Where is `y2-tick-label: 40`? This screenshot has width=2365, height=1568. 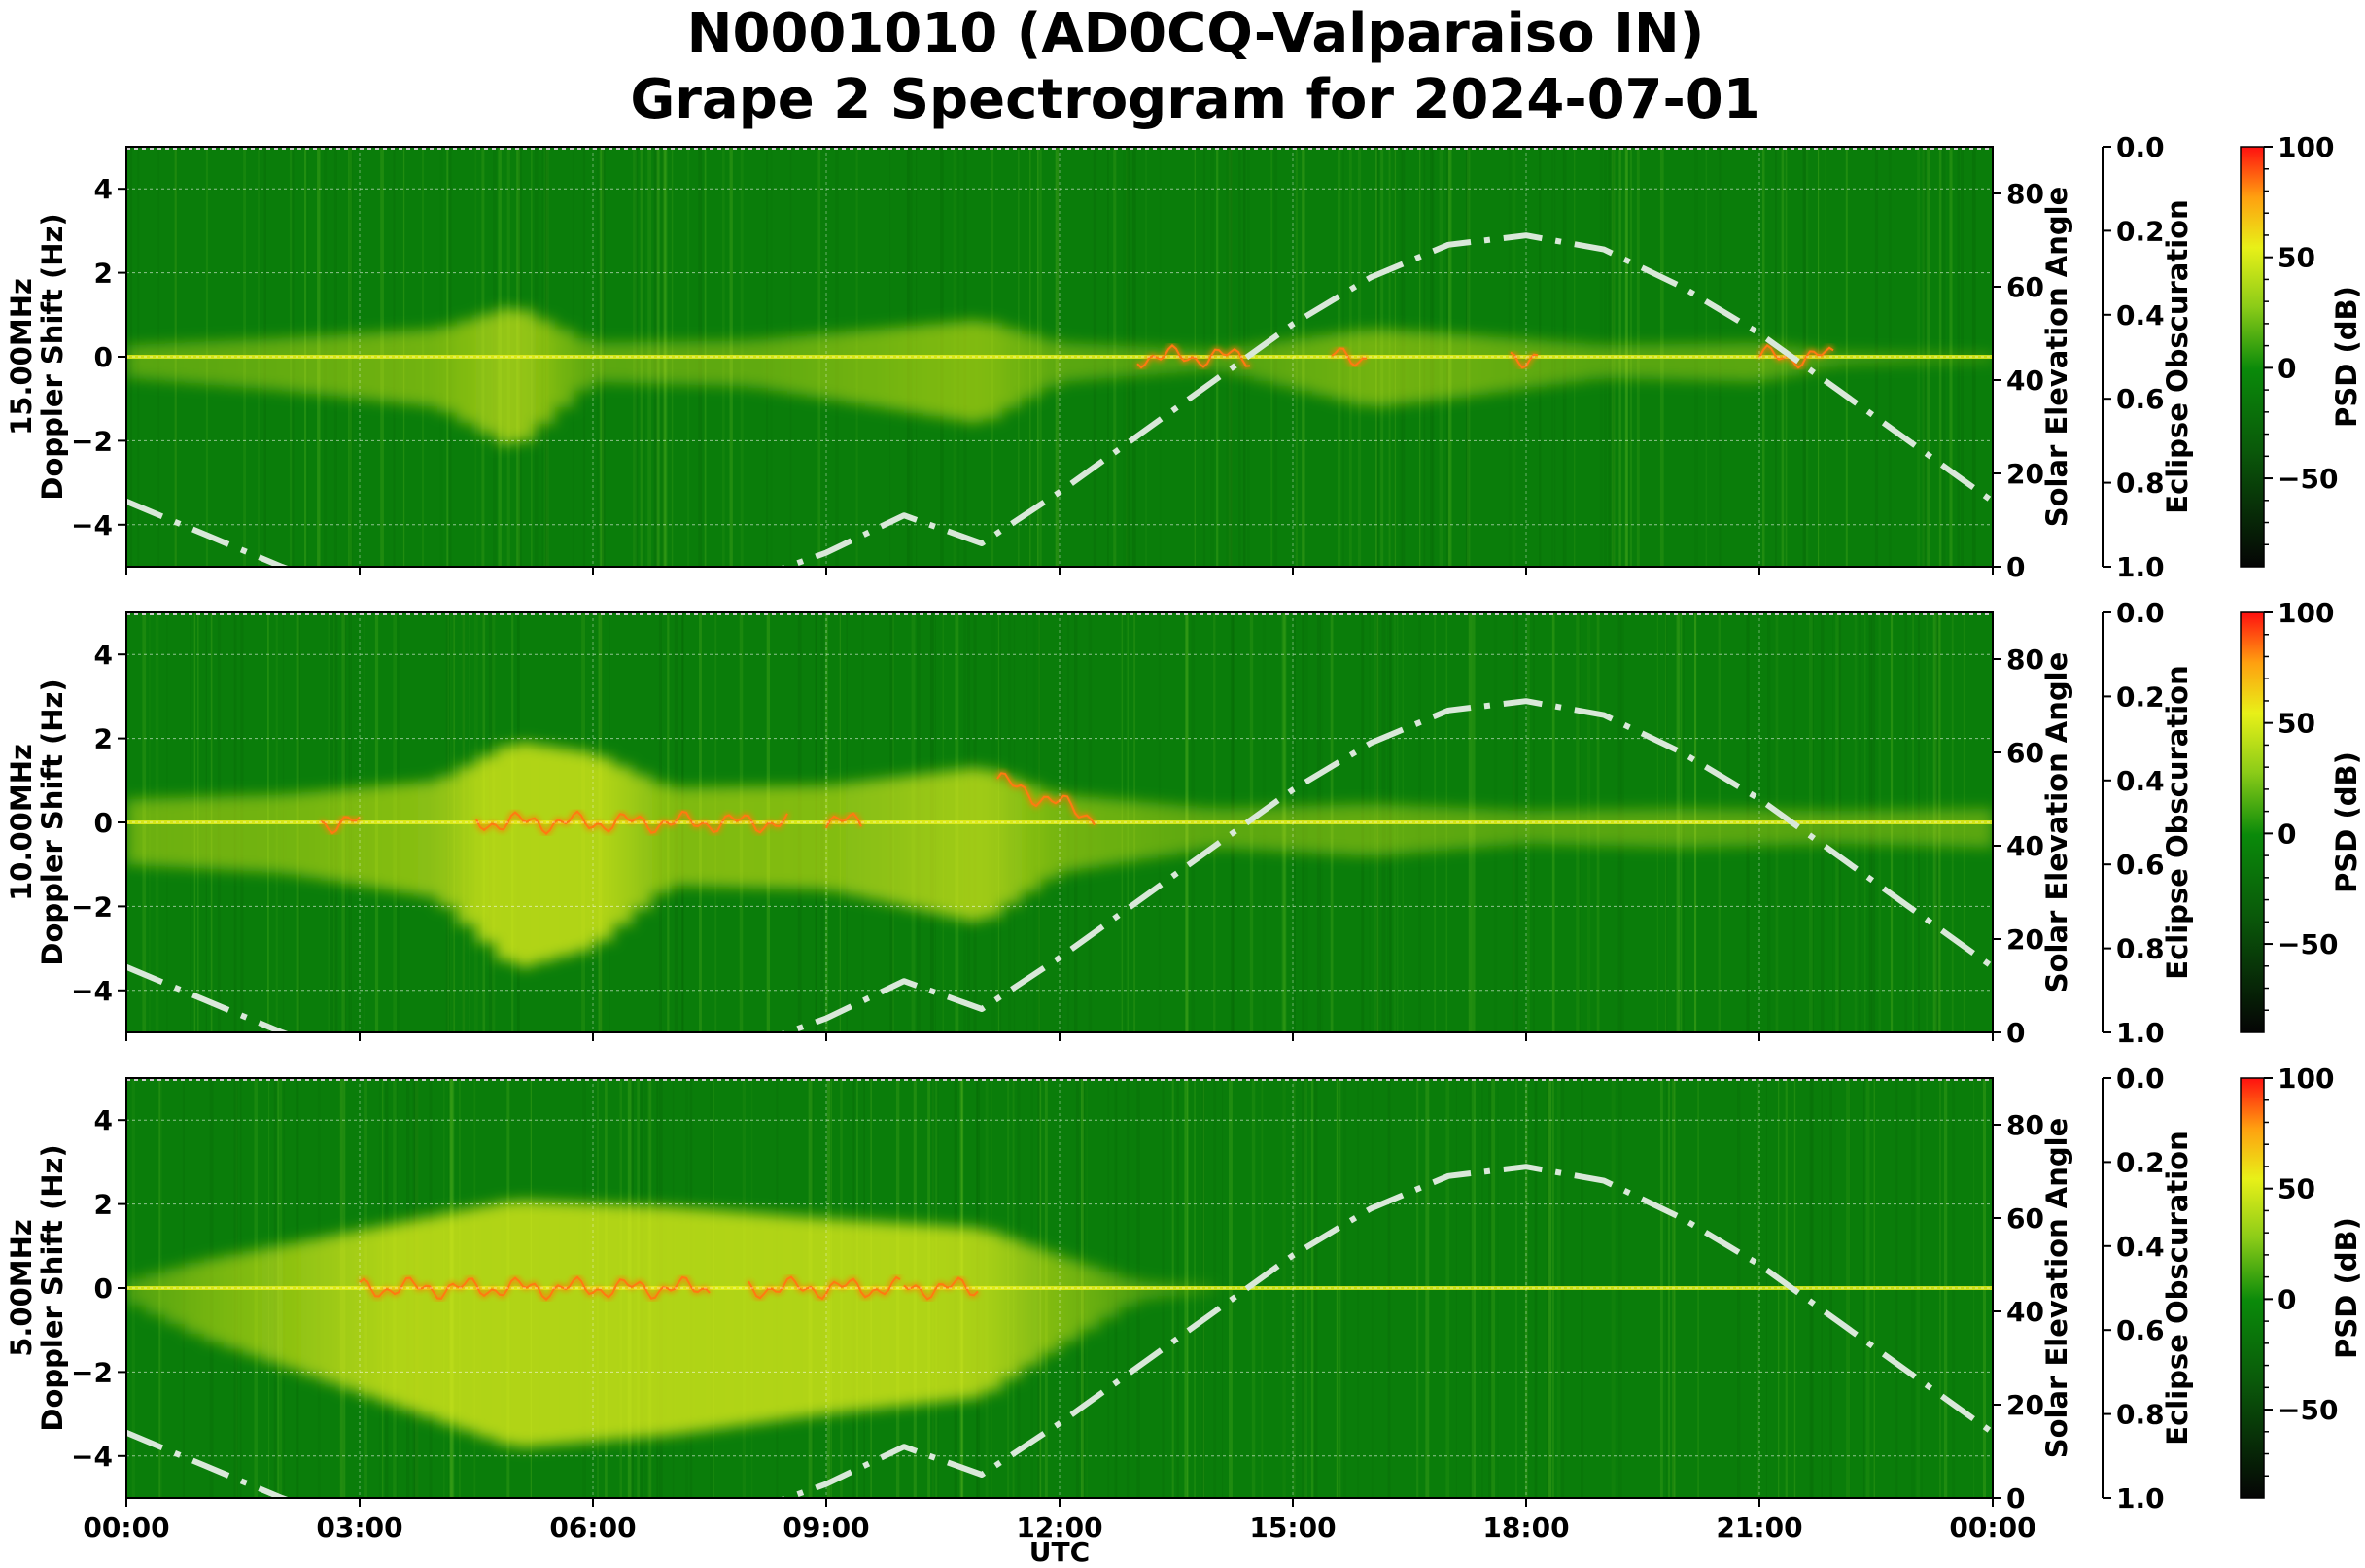 y2-tick-label: 40 is located at coordinates (2025, 1312).